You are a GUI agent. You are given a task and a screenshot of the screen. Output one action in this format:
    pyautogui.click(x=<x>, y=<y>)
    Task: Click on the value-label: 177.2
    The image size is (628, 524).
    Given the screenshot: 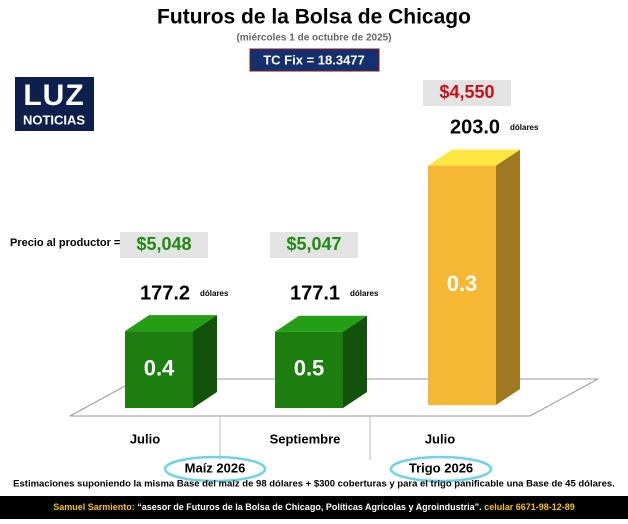 What is the action you would take?
    pyautogui.click(x=165, y=293)
    